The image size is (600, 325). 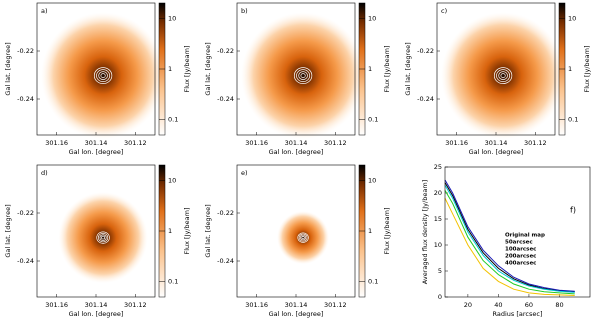 What do you see at coordinates (438, 219) in the screenshot?
I see `y-tick-label: 15` at bounding box center [438, 219].